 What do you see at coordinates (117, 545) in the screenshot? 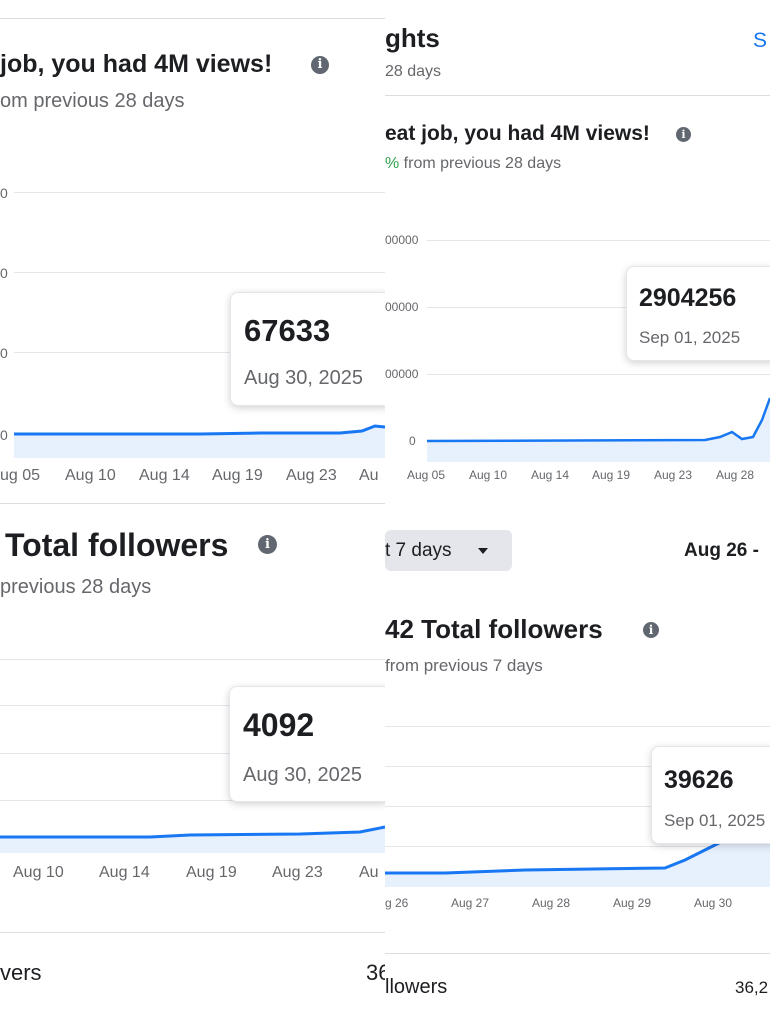
I see `followers-card-title: Total followers` at bounding box center [117, 545].